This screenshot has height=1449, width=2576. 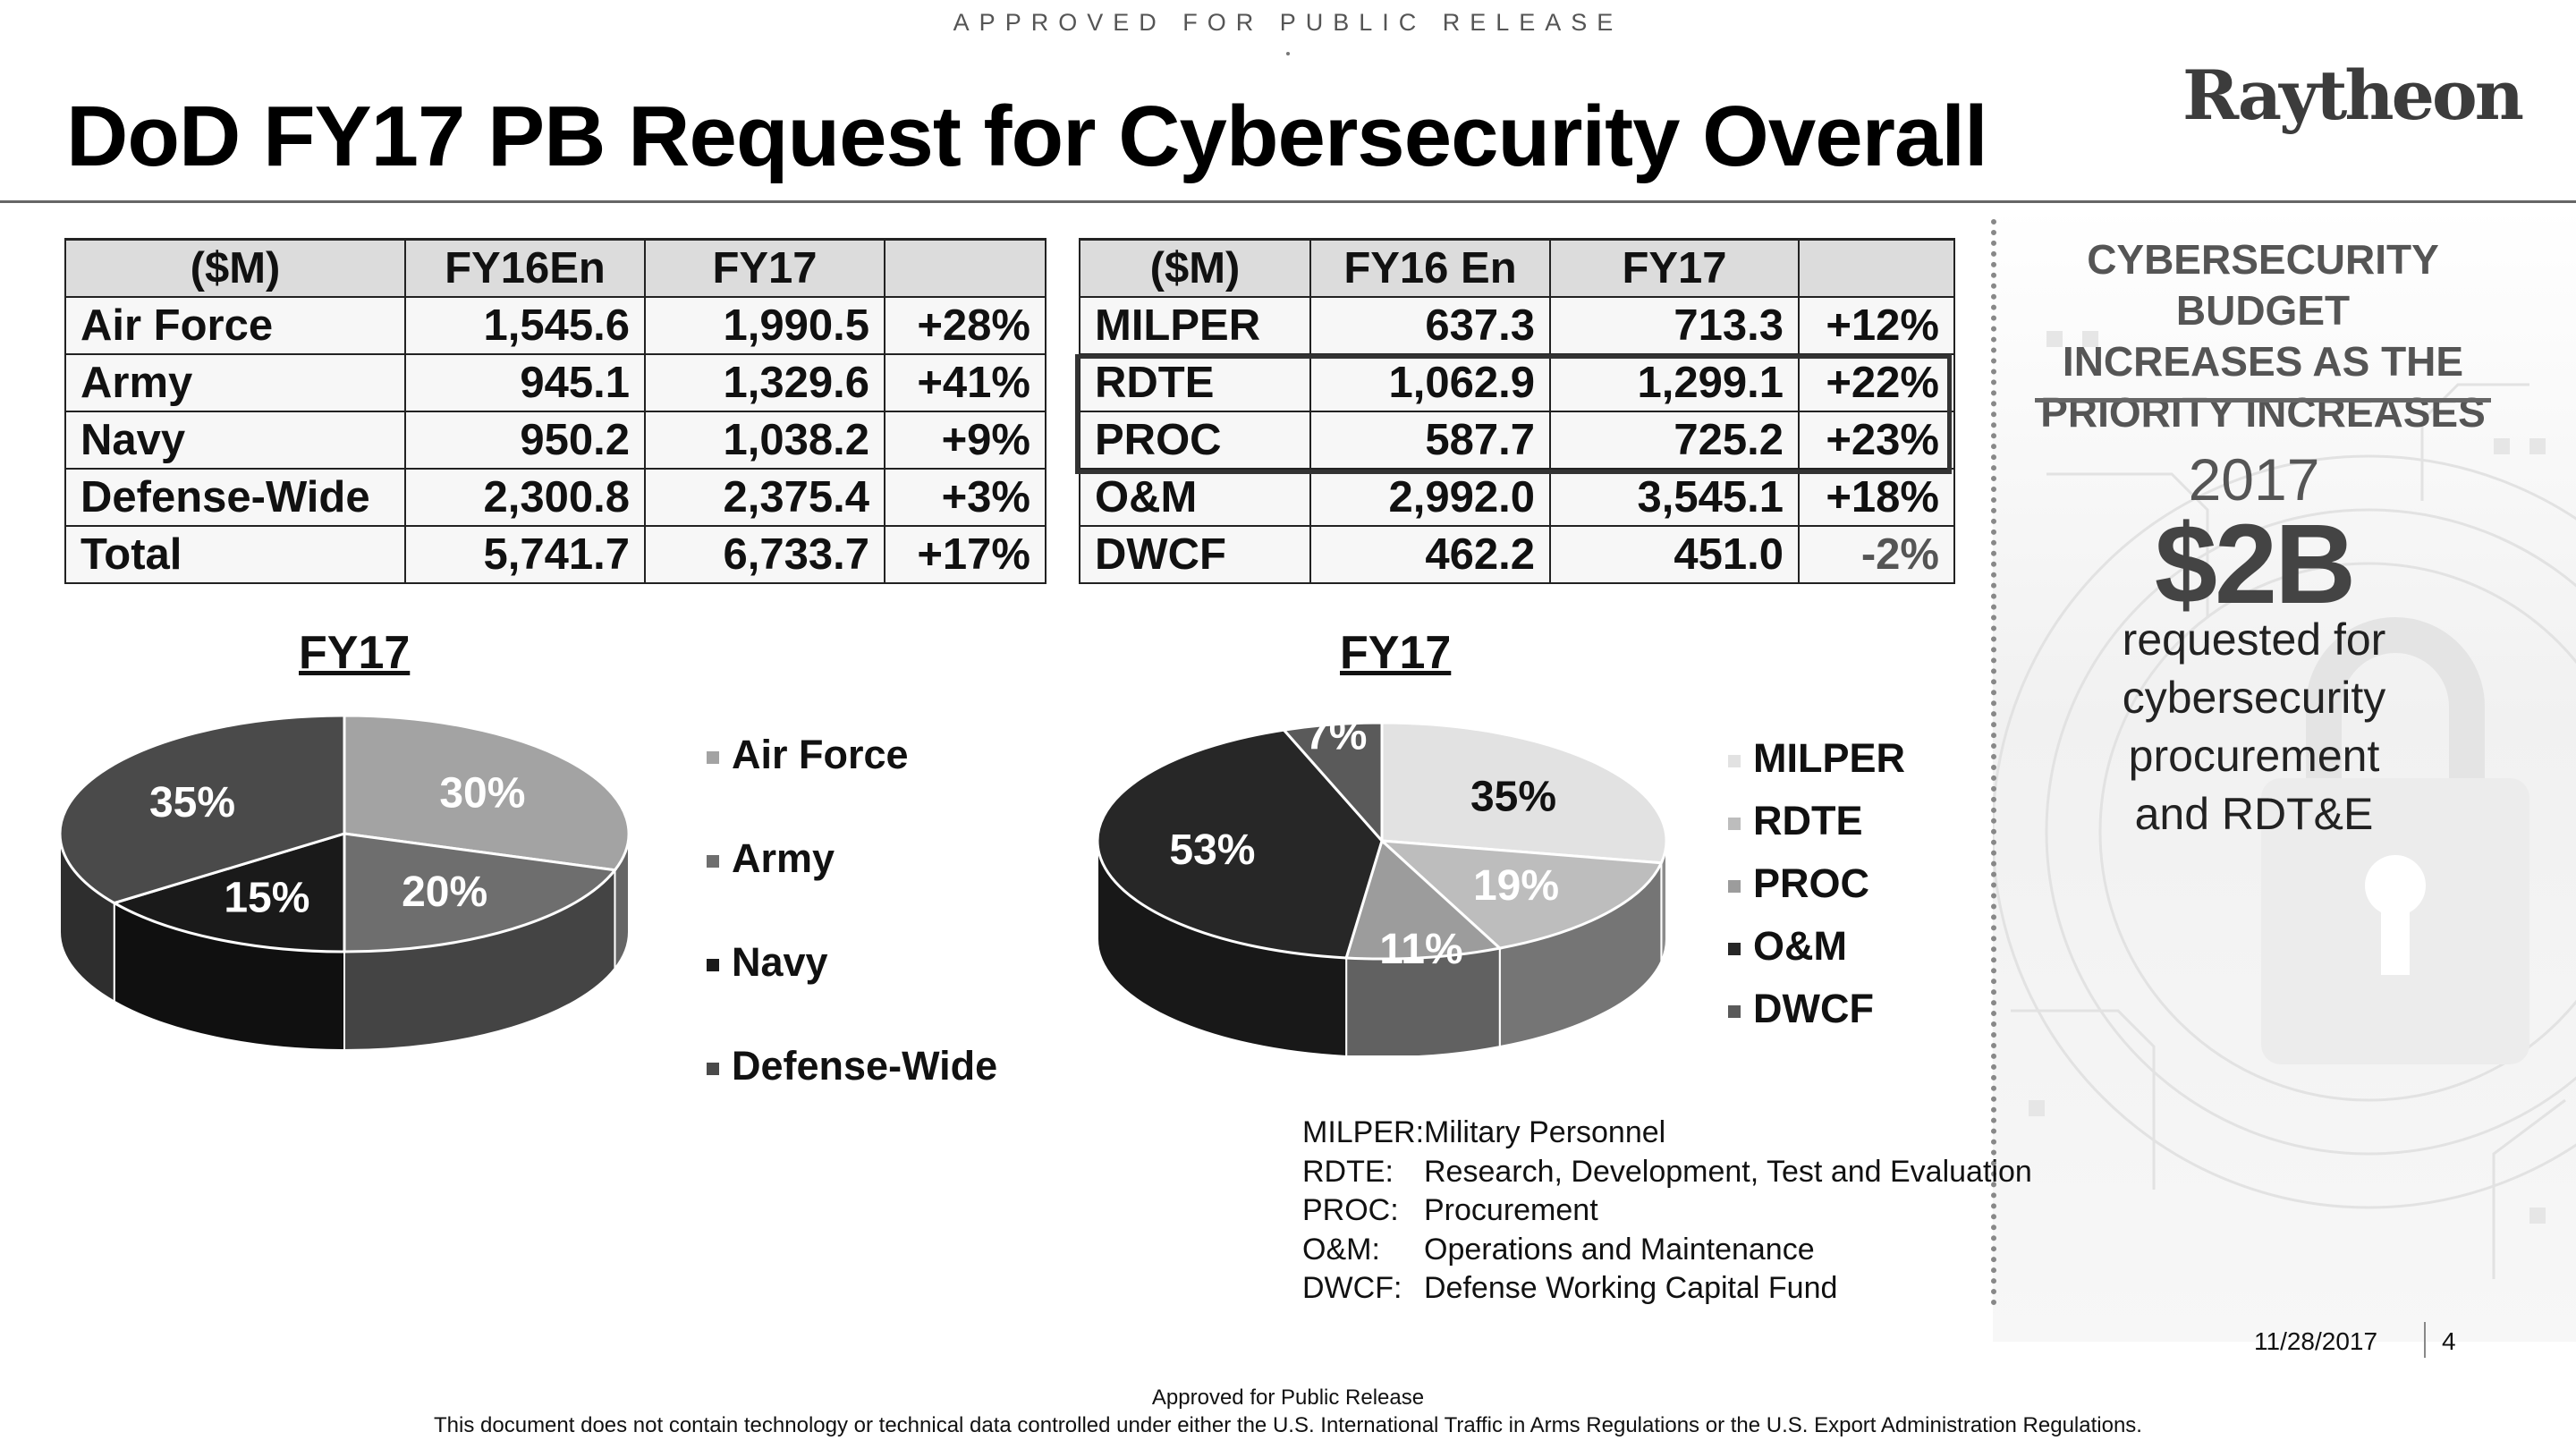 I want to click on fy17-value: 2,375.4, so click(x=765, y=497).